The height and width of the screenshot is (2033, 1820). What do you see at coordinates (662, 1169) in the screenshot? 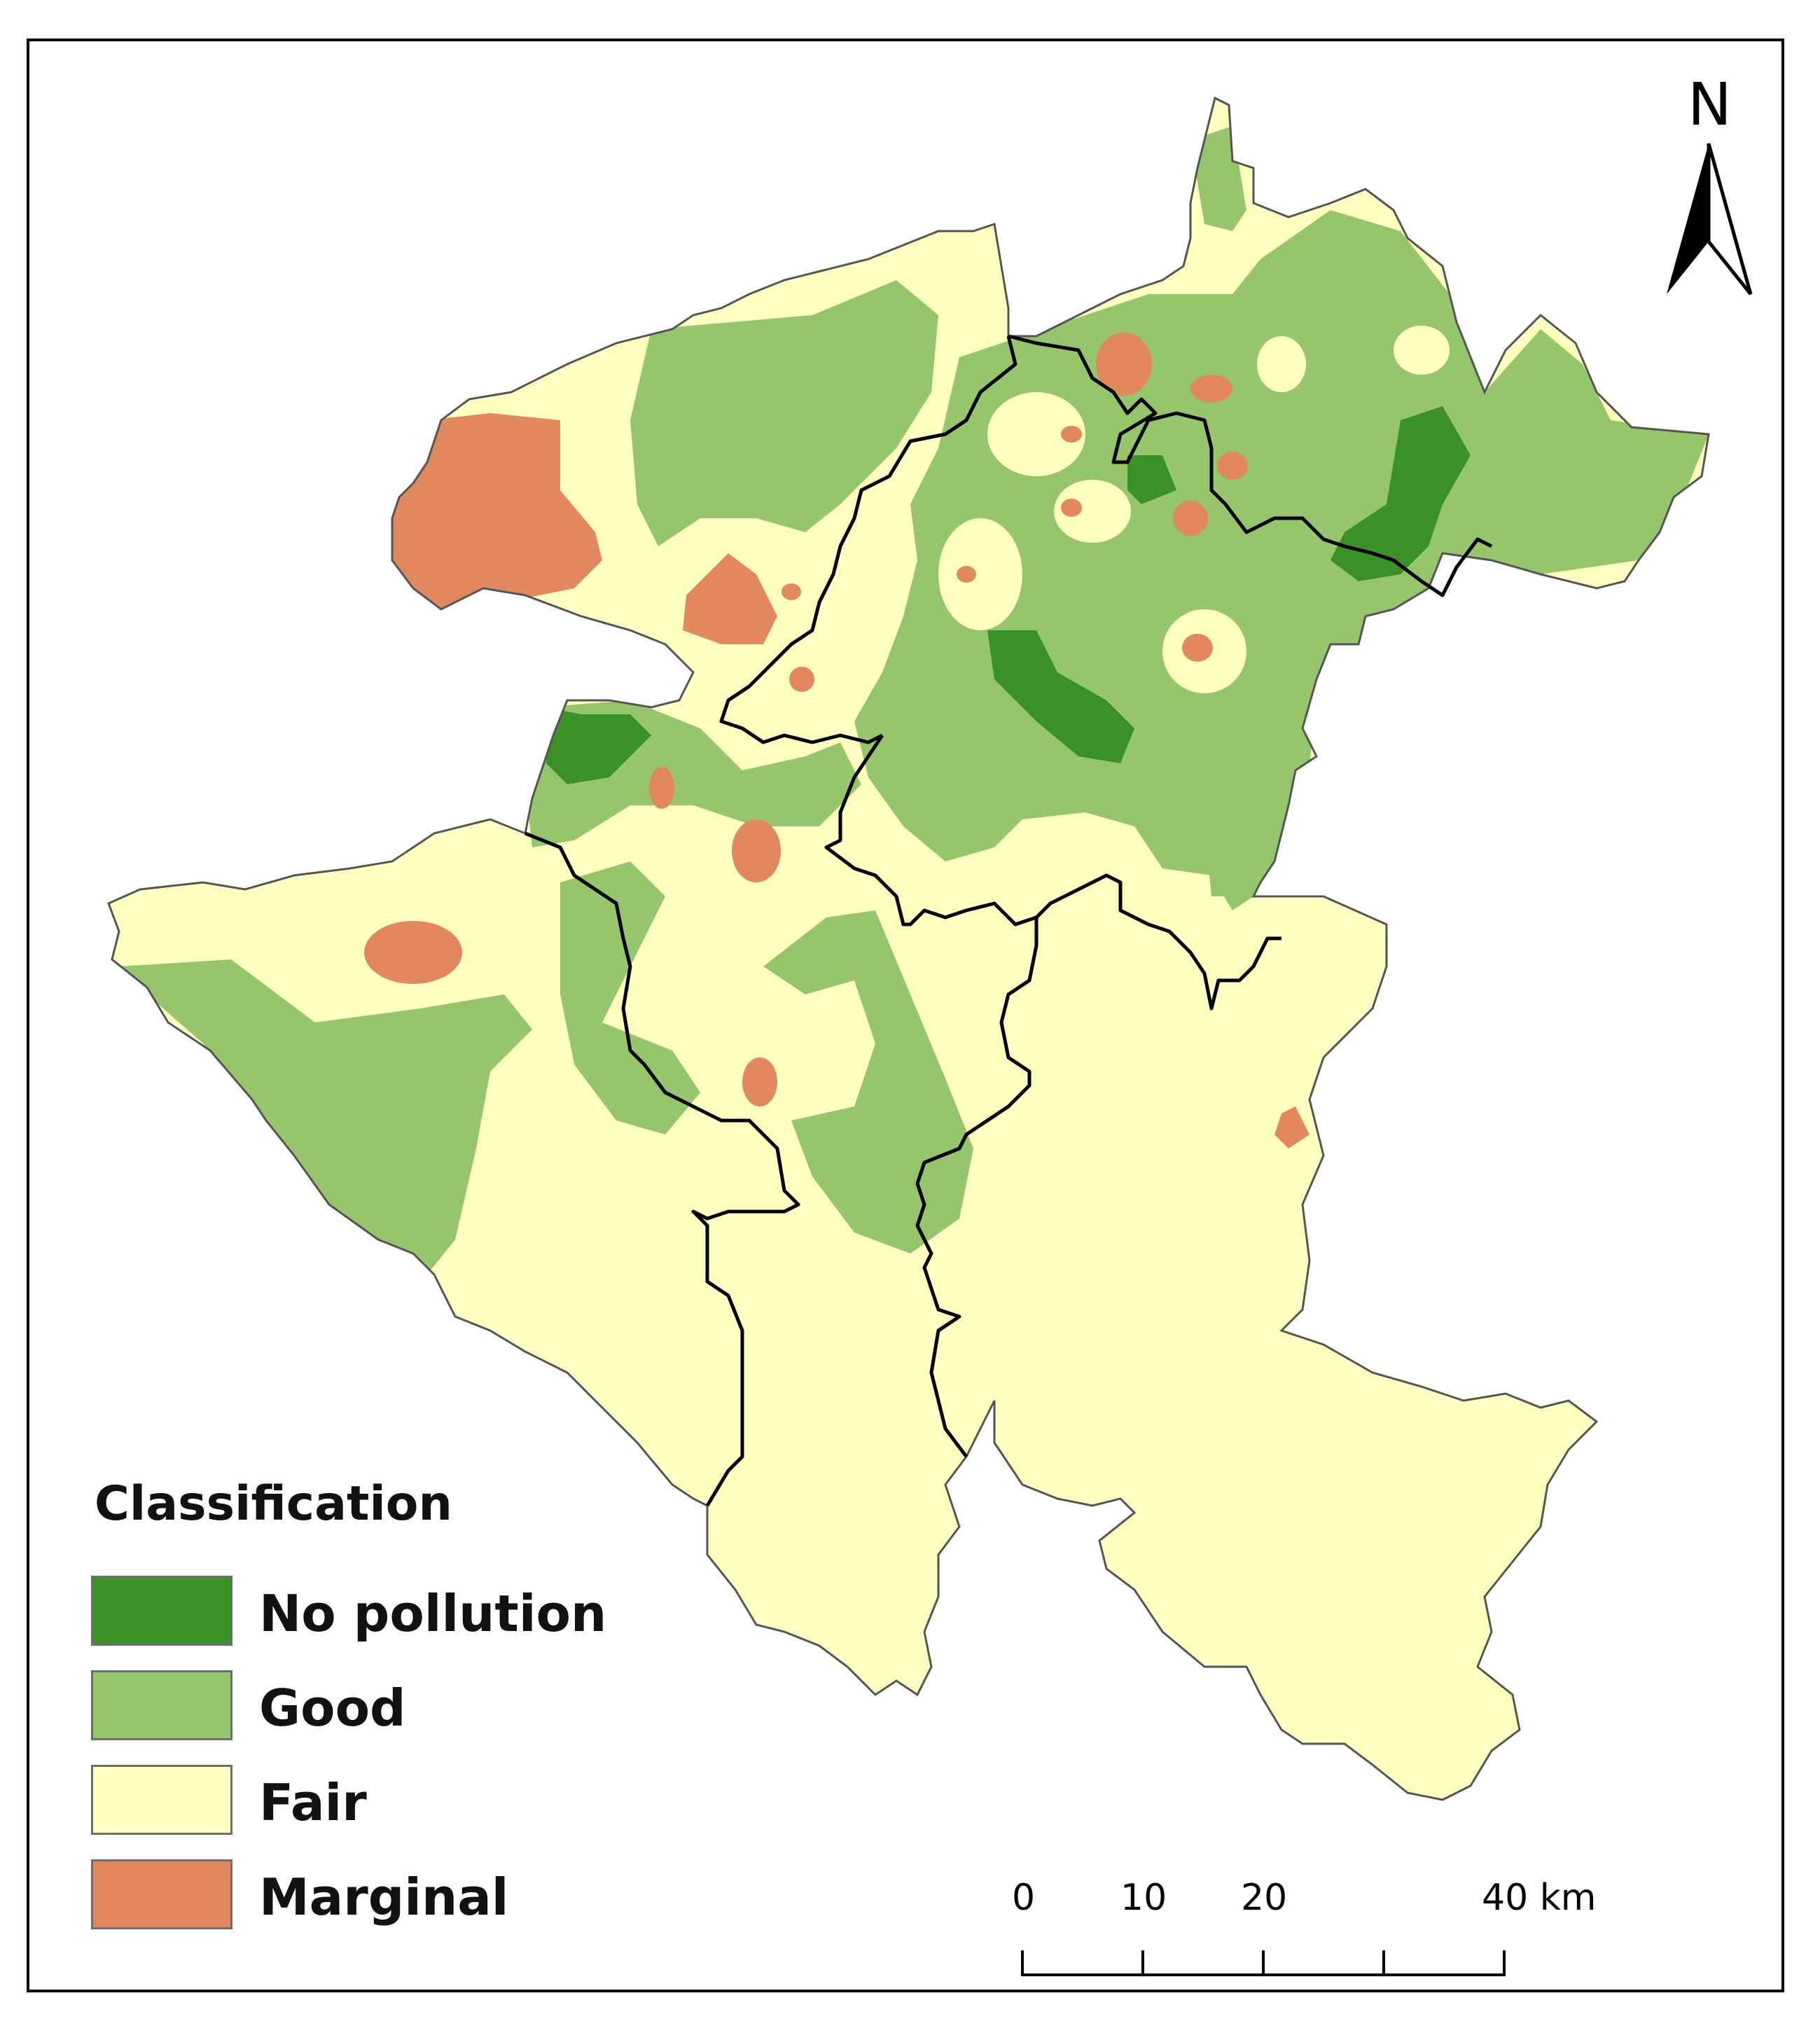
I see `boundary-west-central` at bounding box center [662, 1169].